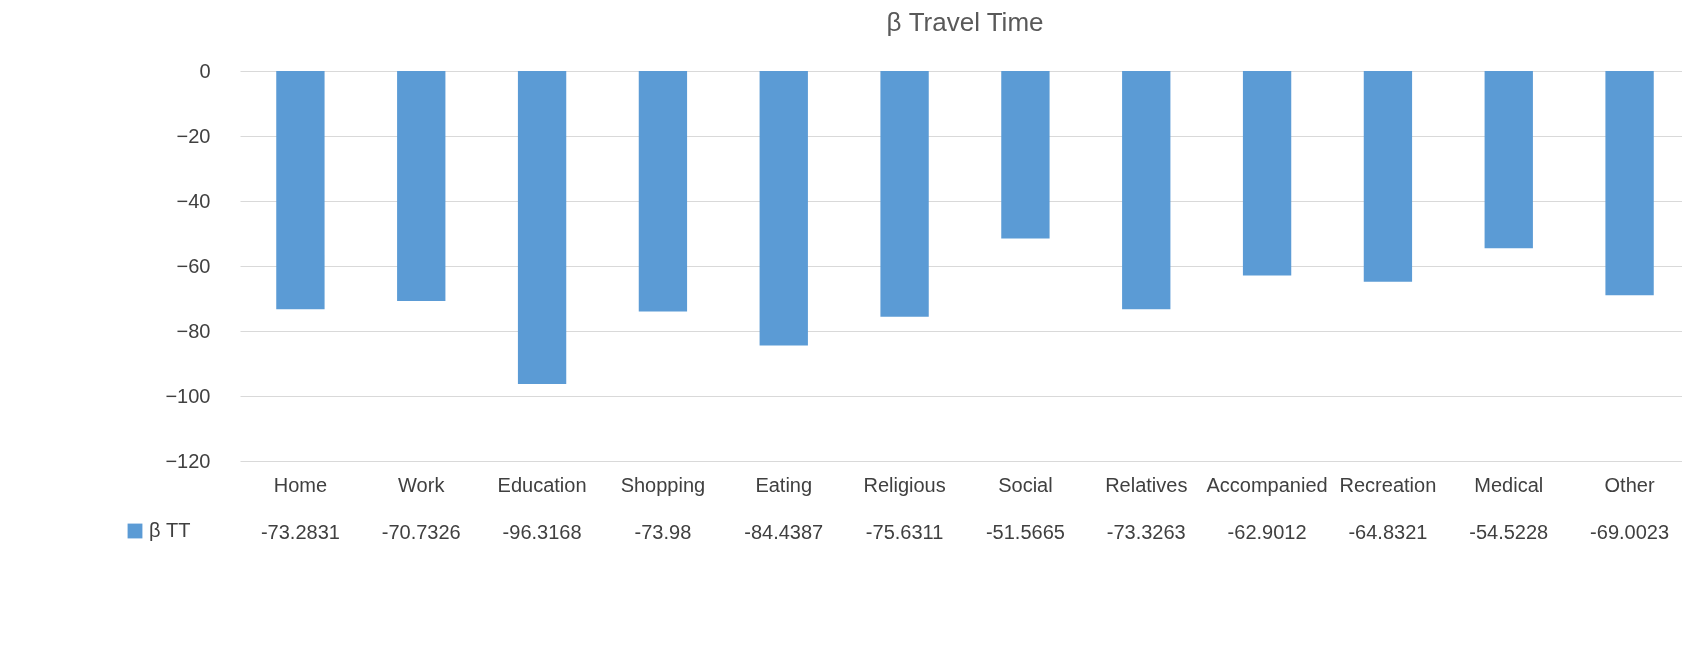 The width and height of the screenshot is (1682, 662). What do you see at coordinates (542, 484) in the screenshot?
I see `x-tick-label: Education` at bounding box center [542, 484].